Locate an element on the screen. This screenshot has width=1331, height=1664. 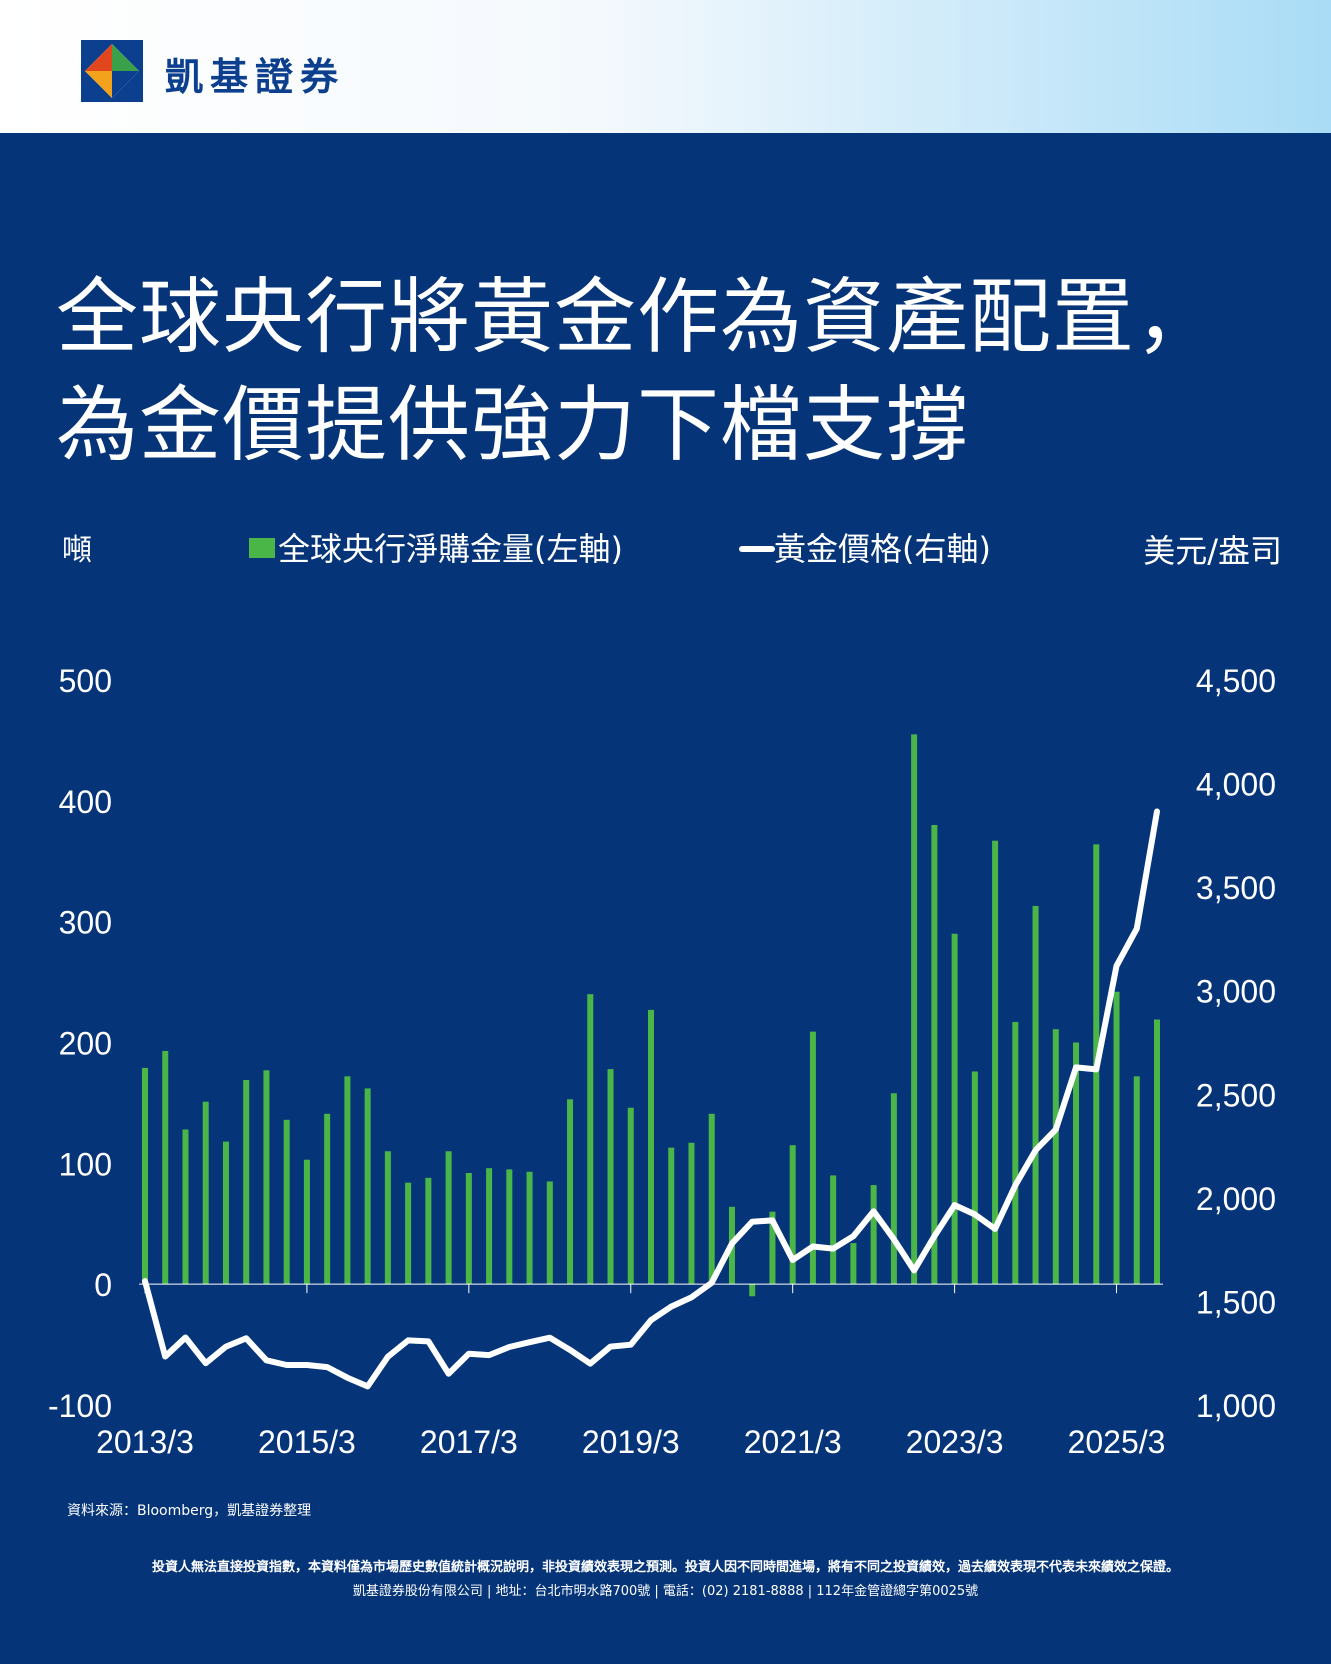
x-tick-label: 2023/3 is located at coordinates (955, 1442).